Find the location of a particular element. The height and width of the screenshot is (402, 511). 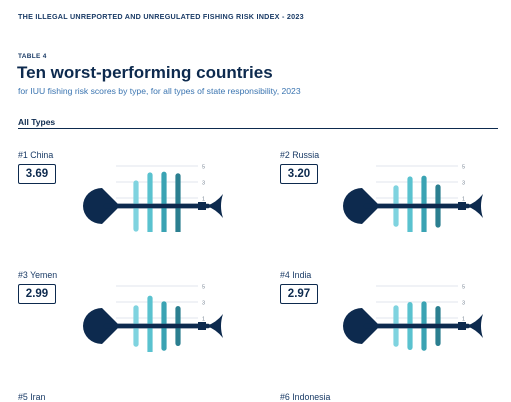

country-label: #6 Indonesia is located at coordinates (305, 397).